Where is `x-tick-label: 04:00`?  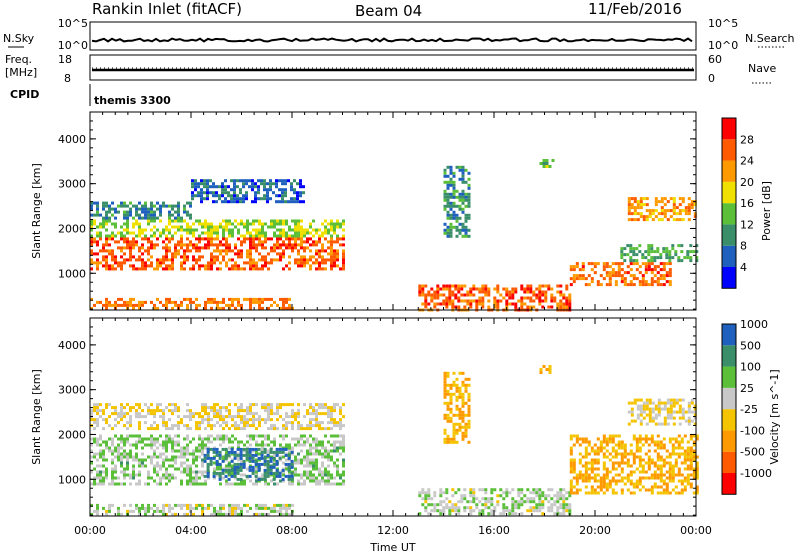 x-tick-label: 04:00 is located at coordinates (191, 530).